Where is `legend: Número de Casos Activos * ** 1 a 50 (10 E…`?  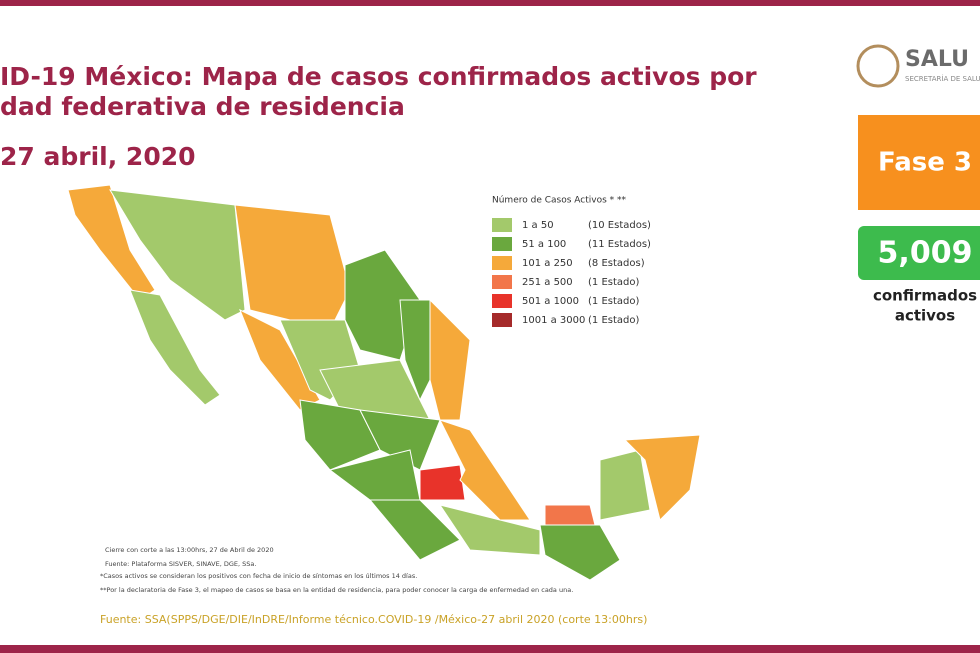
legend: Número de Casos Activos * ** 1 a 50 (10 E… is located at coordinates (571, 261).